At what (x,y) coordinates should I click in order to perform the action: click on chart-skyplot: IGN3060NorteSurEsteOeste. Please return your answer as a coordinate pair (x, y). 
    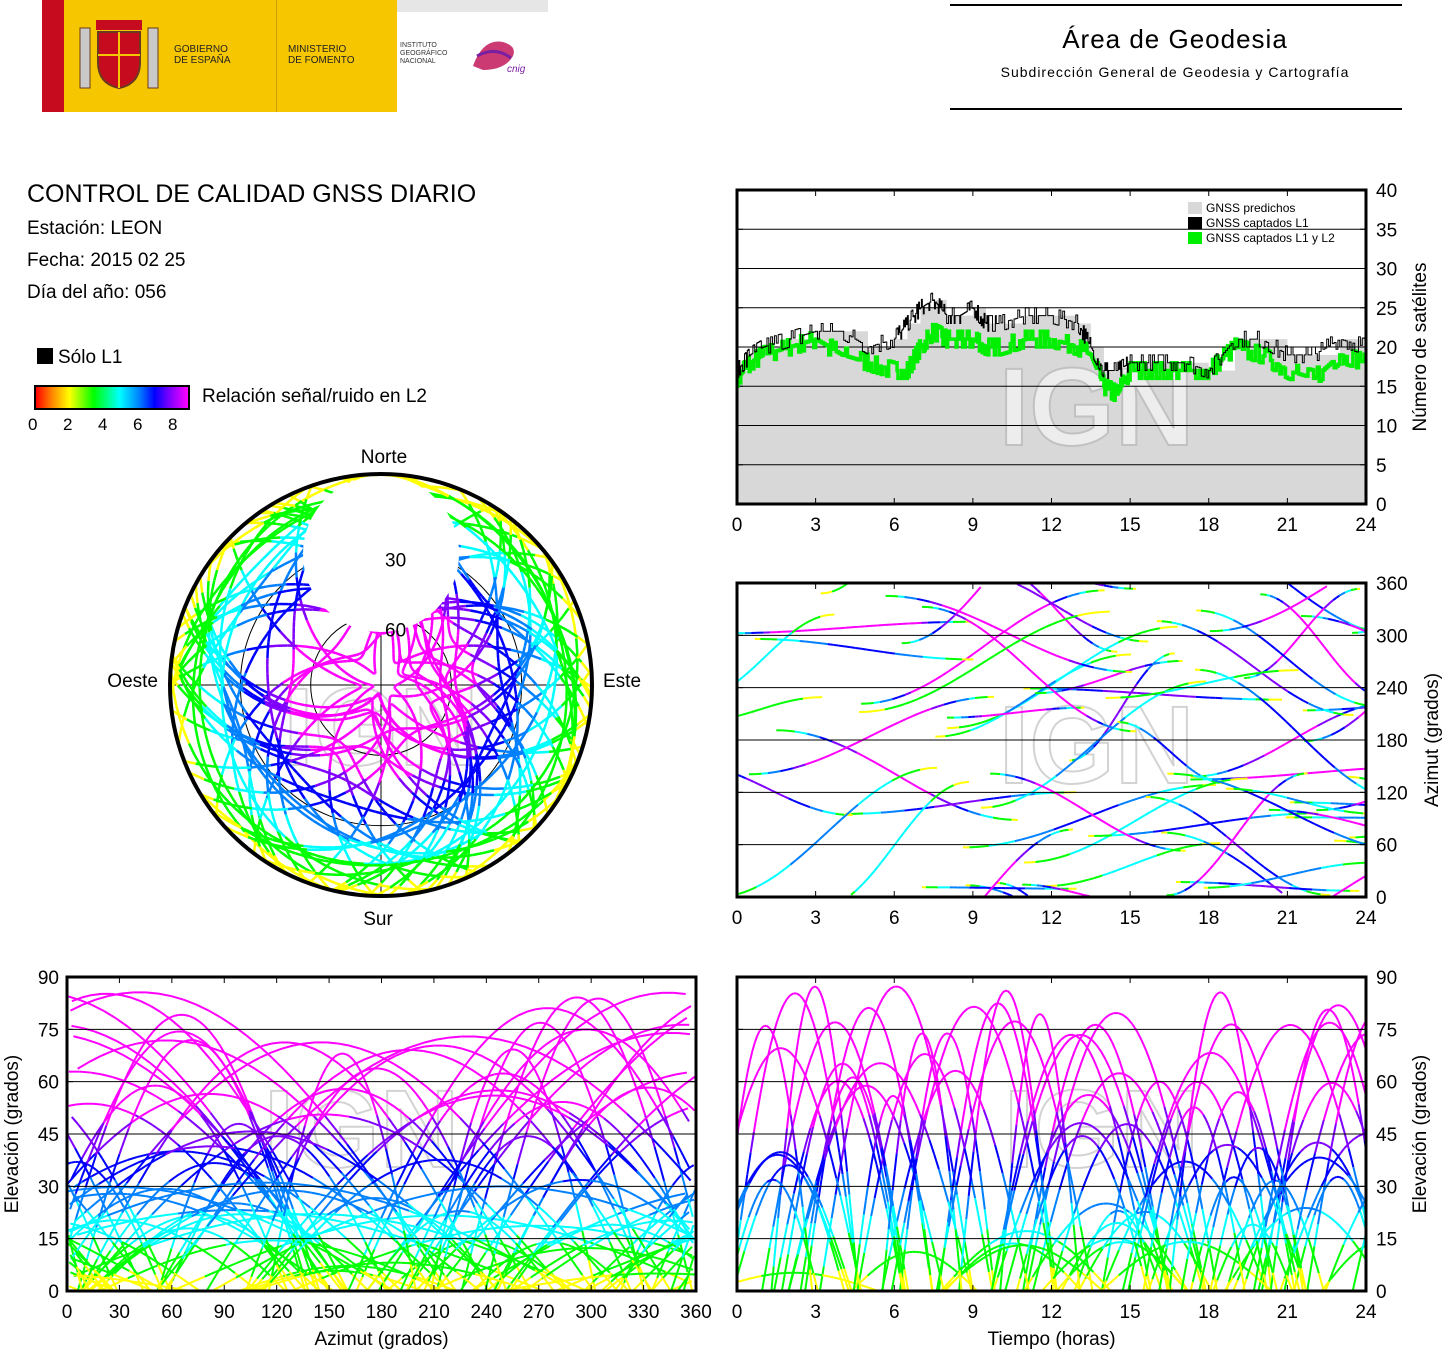
    Looking at the image, I should click on (374, 688).